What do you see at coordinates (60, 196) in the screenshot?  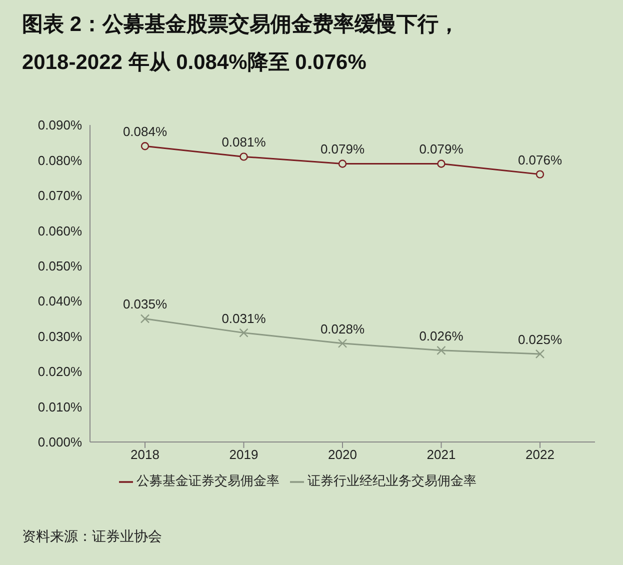 I see `y-tick-label: 0.070%` at bounding box center [60, 196].